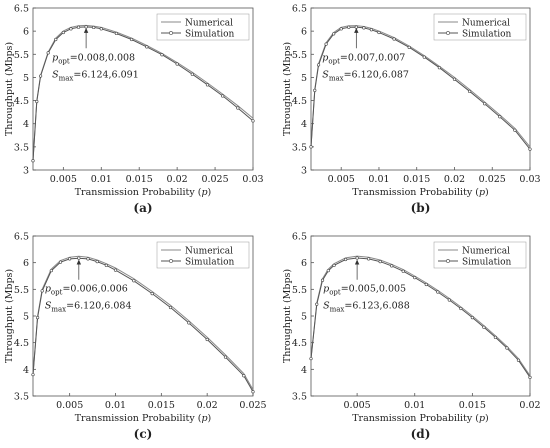  What do you see at coordinates (21, 147) in the screenshot?
I see `y-tick-label: 3.5` at bounding box center [21, 147].